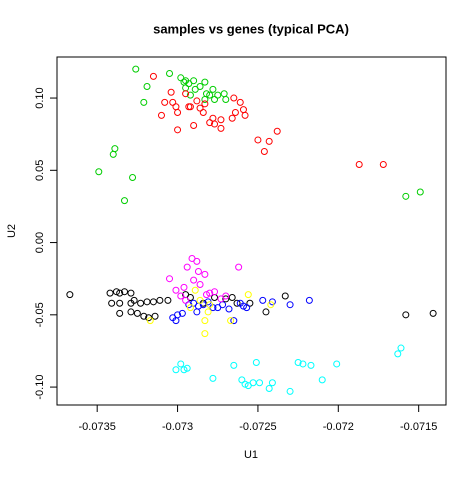 The image size is (474, 479). What do you see at coordinates (257, 427) in the screenshot?
I see `x-tick-label: -0.0725` at bounding box center [257, 427].